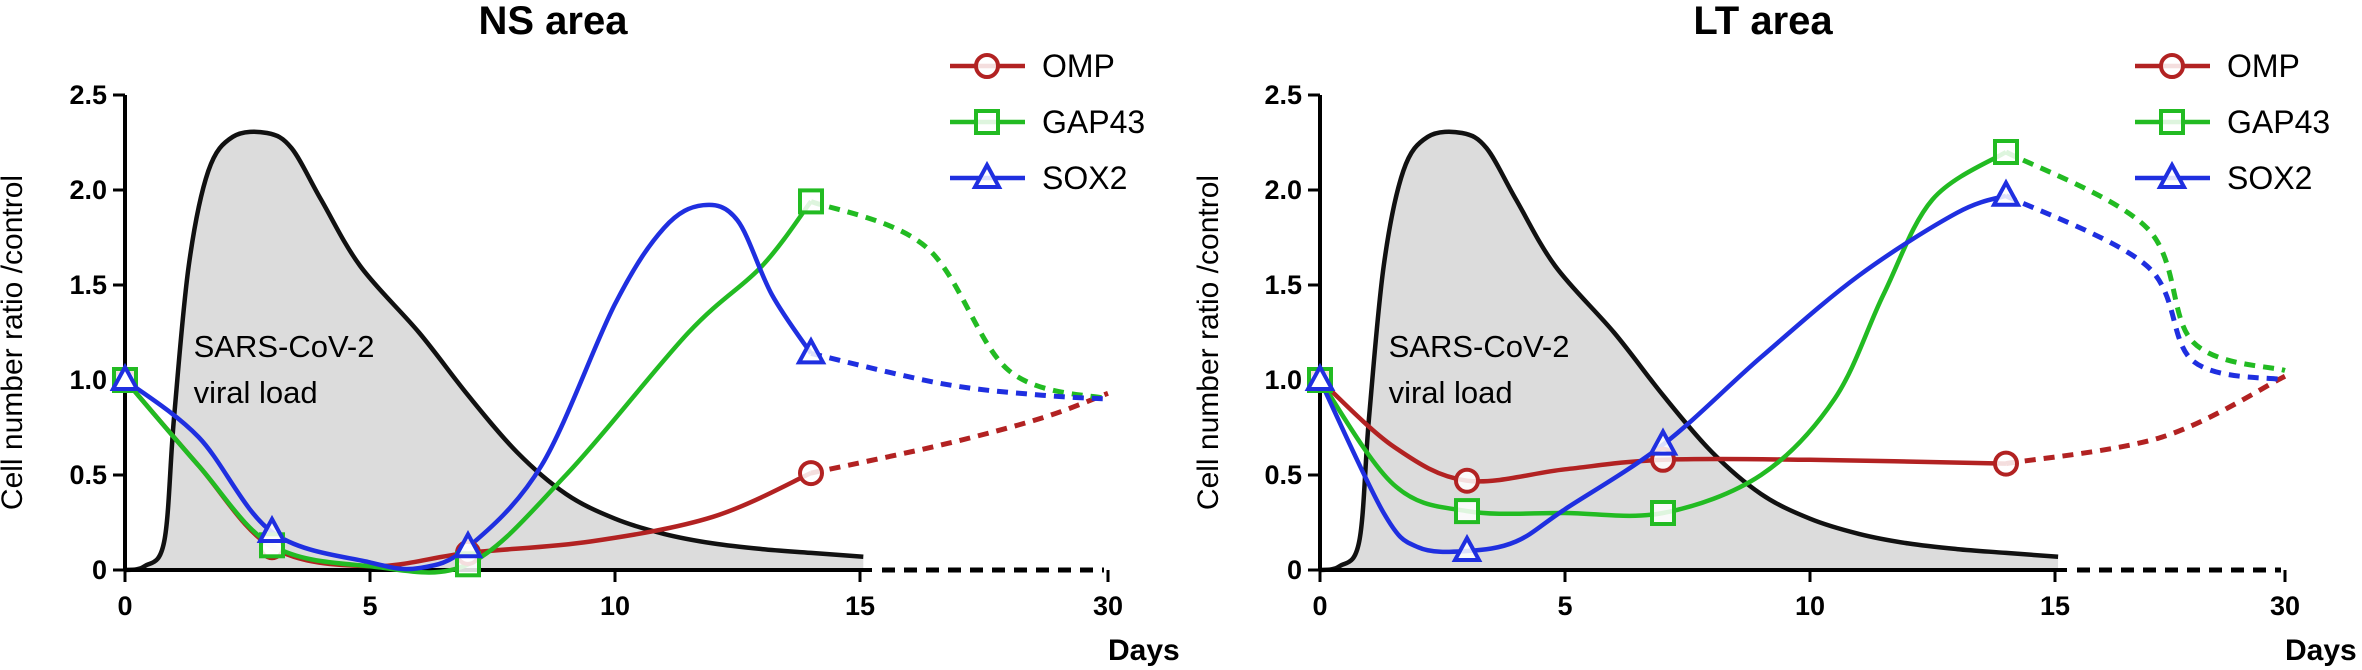 This screenshot has width=2362, height=670. I want to click on series-line-omp, so click(1662, 431).